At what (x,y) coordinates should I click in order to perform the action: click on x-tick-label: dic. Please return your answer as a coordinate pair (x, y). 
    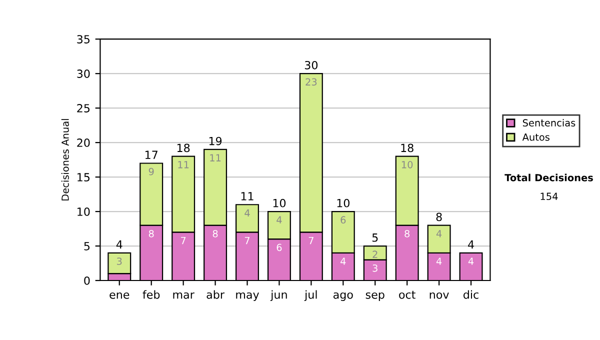
    Looking at the image, I should click on (471, 294).